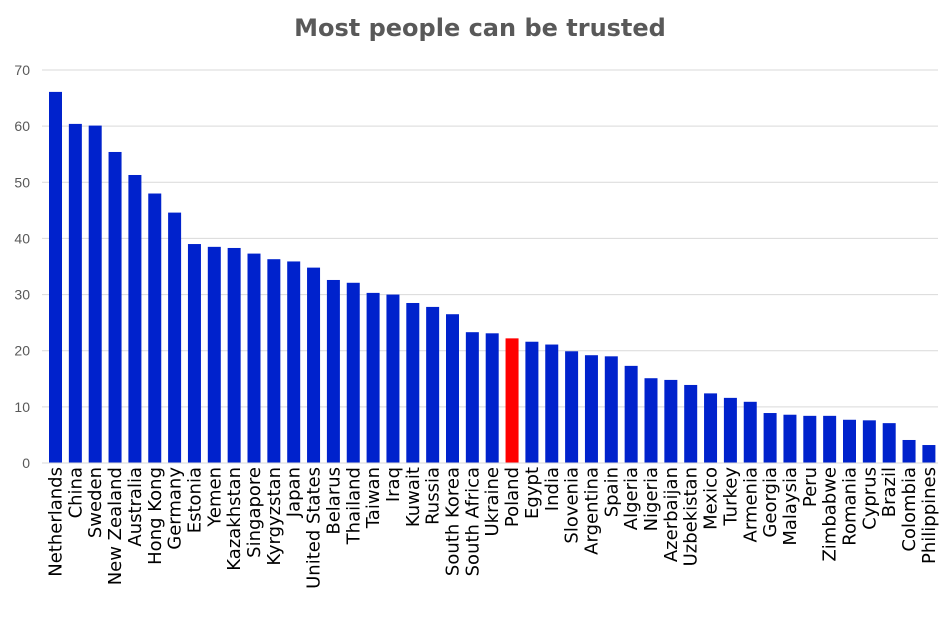 The height and width of the screenshot is (624, 939). What do you see at coordinates (254, 512) in the screenshot?
I see `x-tick-label: Singapore` at bounding box center [254, 512].